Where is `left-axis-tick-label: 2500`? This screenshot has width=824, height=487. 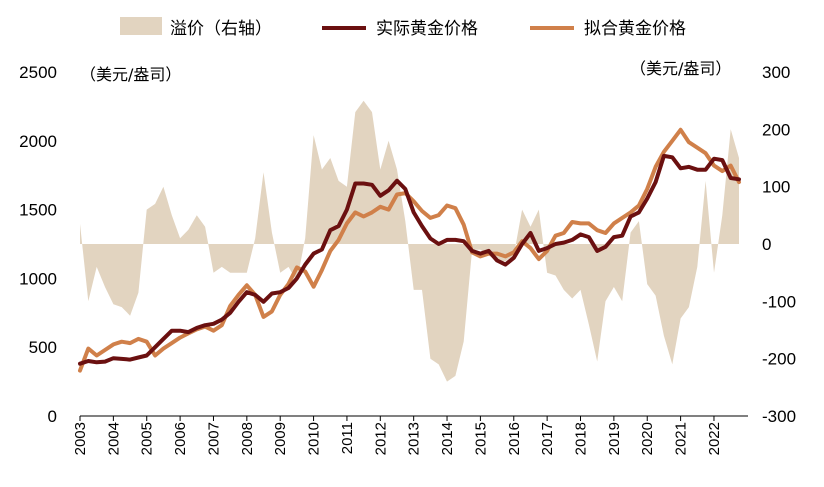
left-axis-tick-label: 2500 is located at coordinates (38, 72).